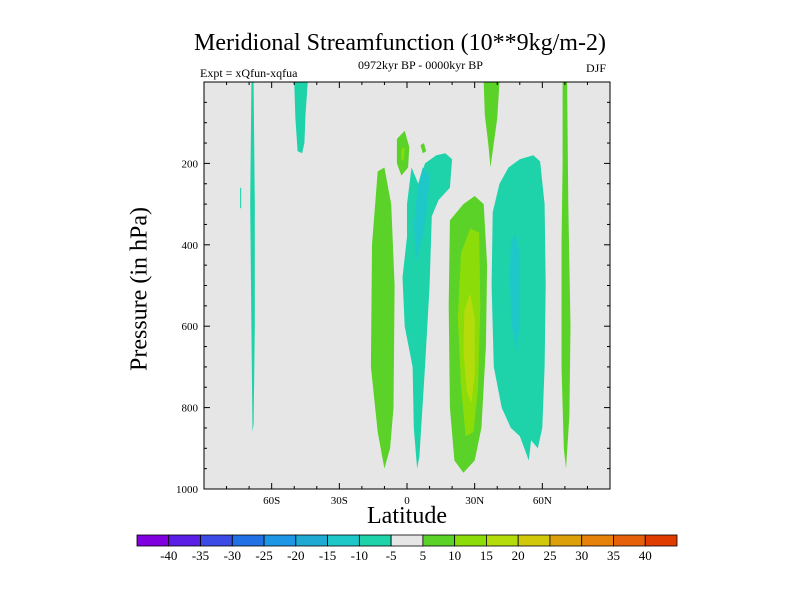  What do you see at coordinates (339, 501) in the screenshot?
I see `x-tick-label: 30S` at bounding box center [339, 501].